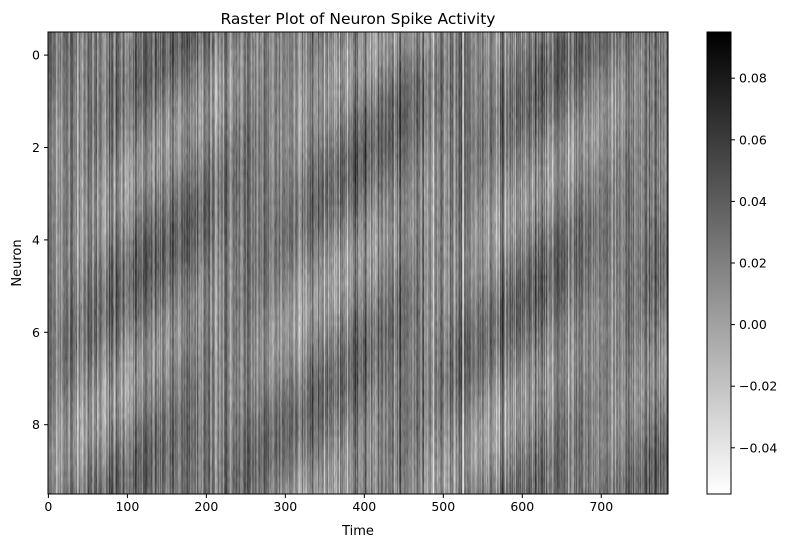 This screenshot has height=547, width=791. I want to click on x-tick-label: 700, so click(601, 506).